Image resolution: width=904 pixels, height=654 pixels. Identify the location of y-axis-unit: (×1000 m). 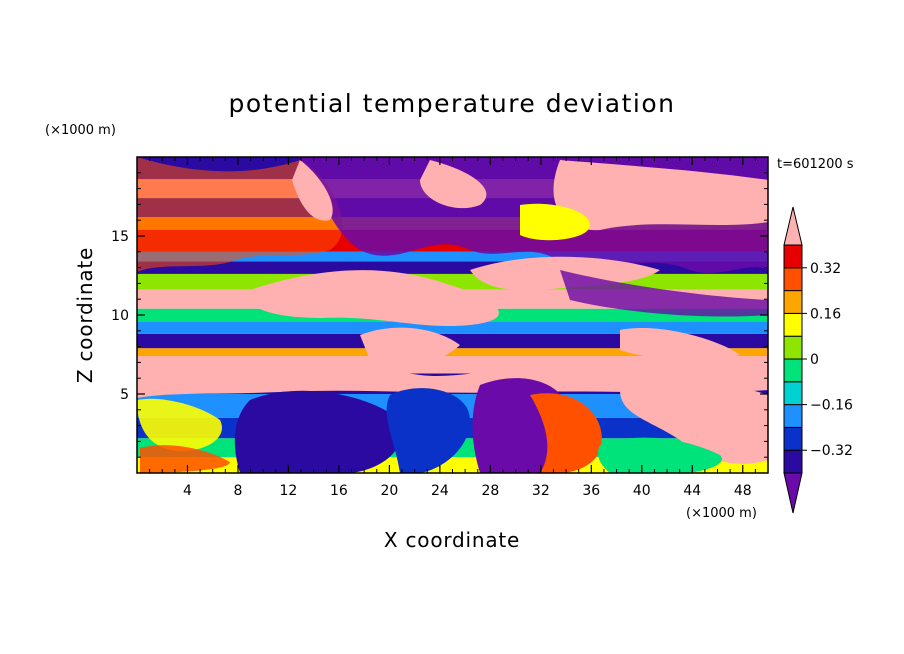
(80, 130).